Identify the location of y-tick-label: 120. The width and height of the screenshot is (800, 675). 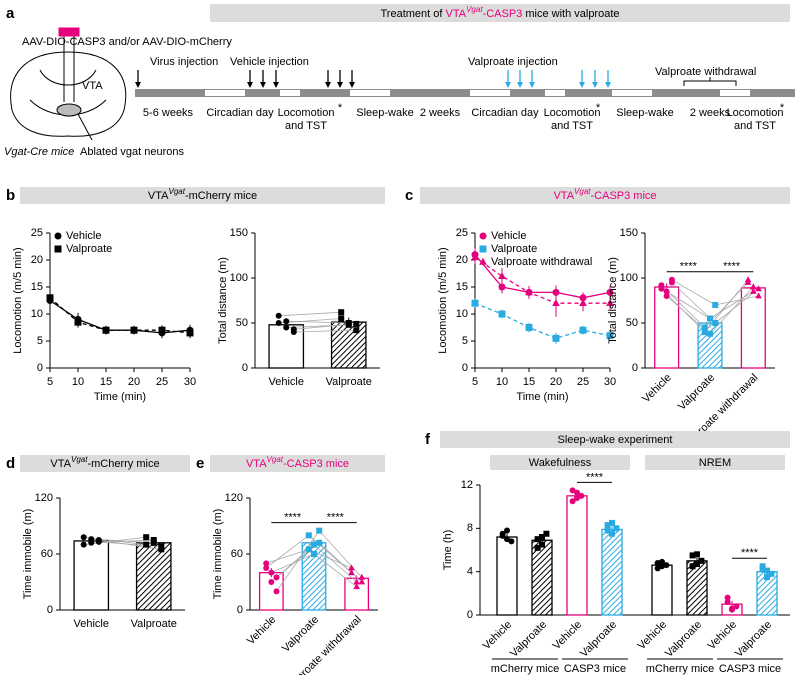
(44, 498).